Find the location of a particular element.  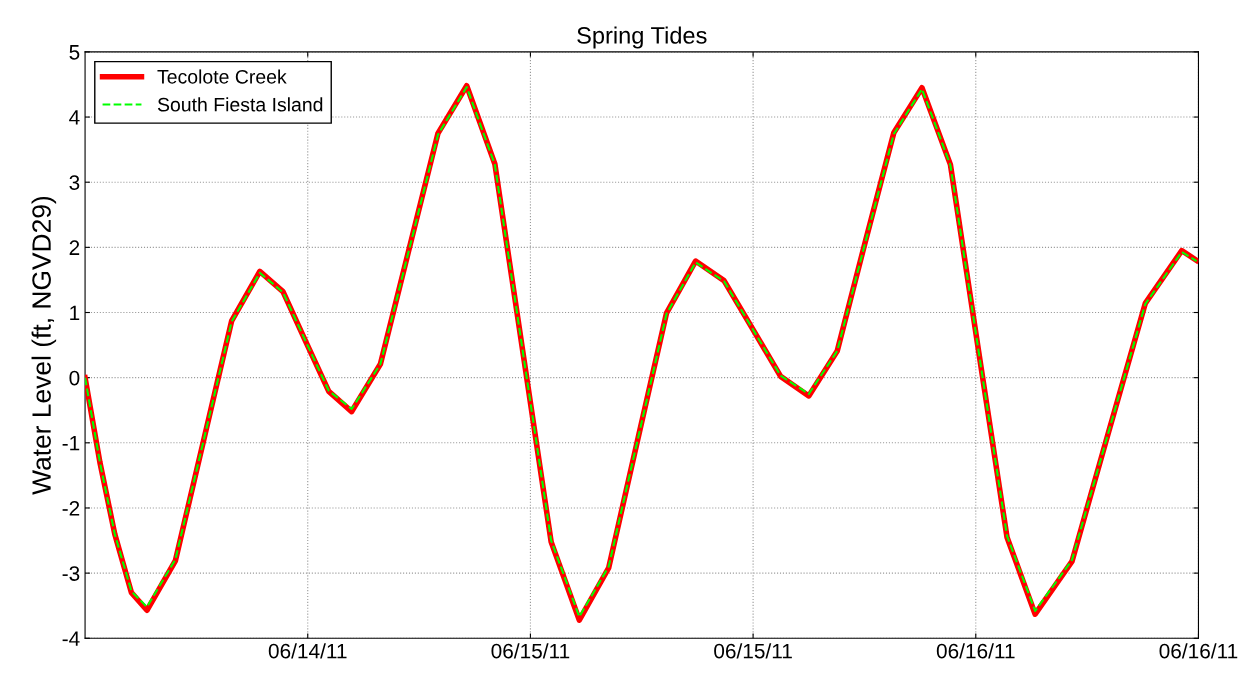

y-tick-label: -2 is located at coordinates (71, 508).